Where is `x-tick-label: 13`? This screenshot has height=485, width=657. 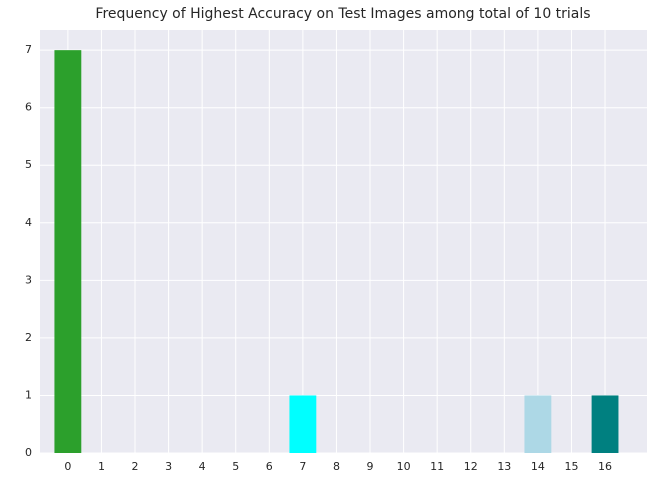 x-tick-label: 13 is located at coordinates (504, 466).